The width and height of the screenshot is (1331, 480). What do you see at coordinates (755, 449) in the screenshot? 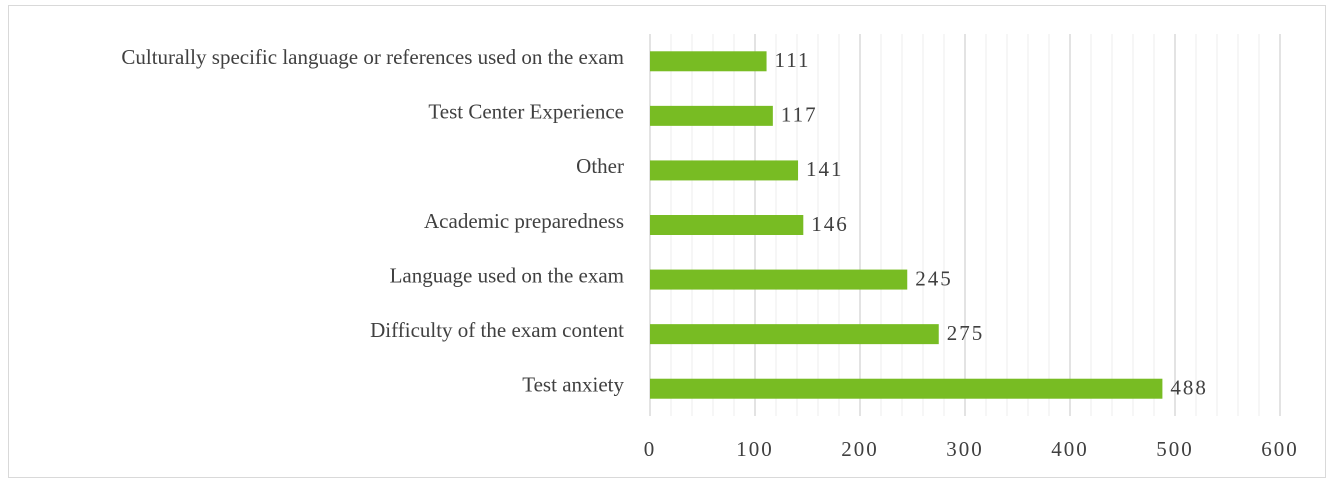
I see `x-tick-label: 100` at bounding box center [755, 449].